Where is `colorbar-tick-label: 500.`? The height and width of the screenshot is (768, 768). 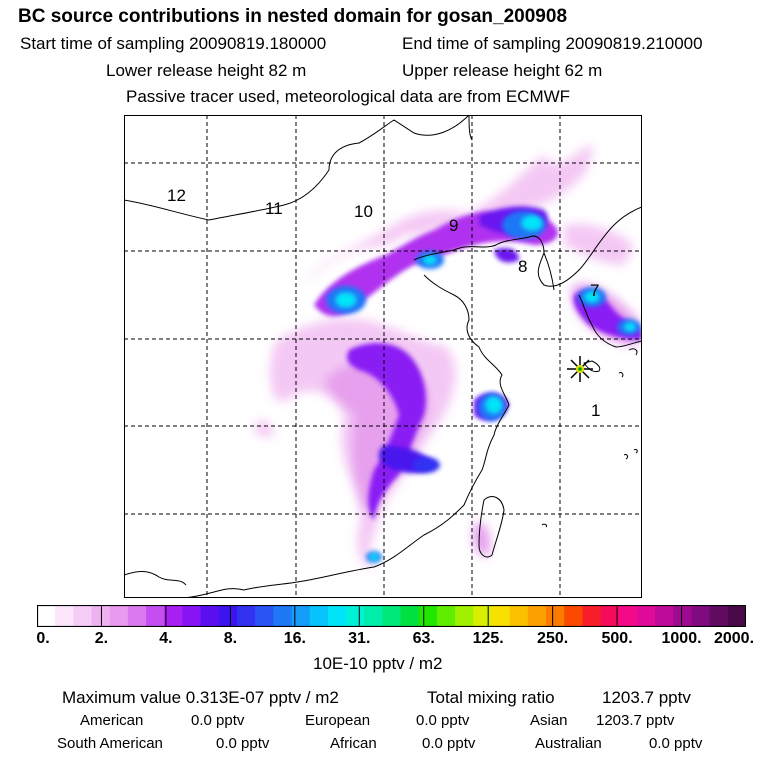 colorbar-tick-label: 500. is located at coordinates (617, 638).